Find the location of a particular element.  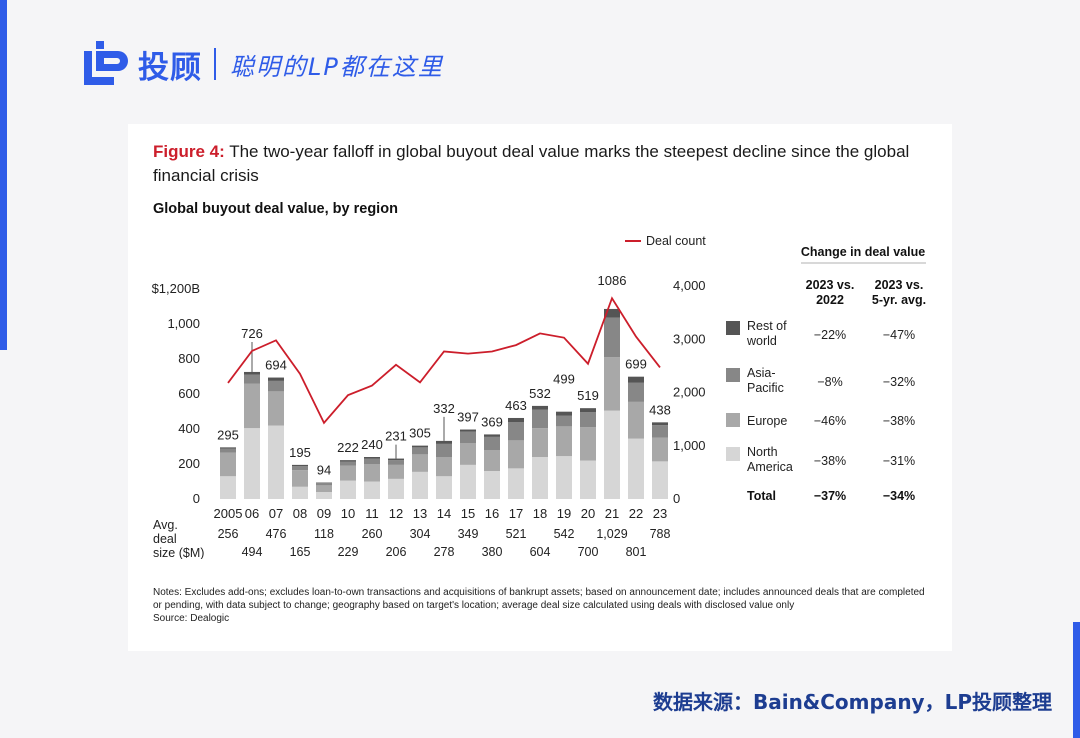

deal-count-legend-label: Deal count is located at coordinates (676, 241).